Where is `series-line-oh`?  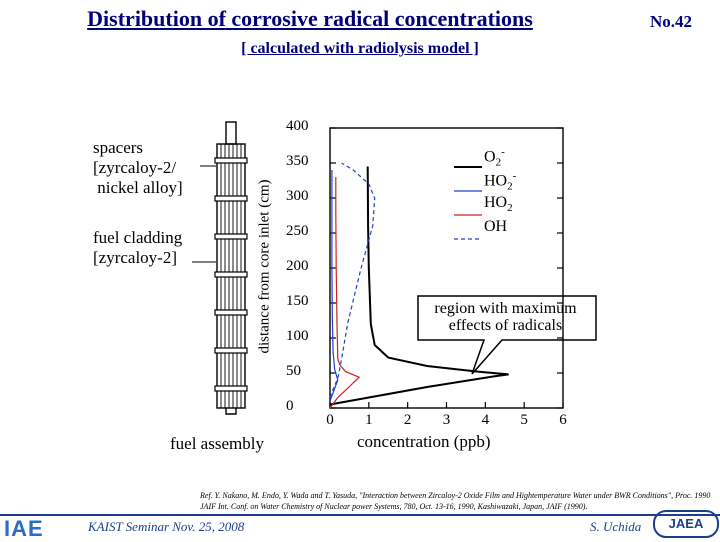 series-line-oh is located at coordinates (352, 280).